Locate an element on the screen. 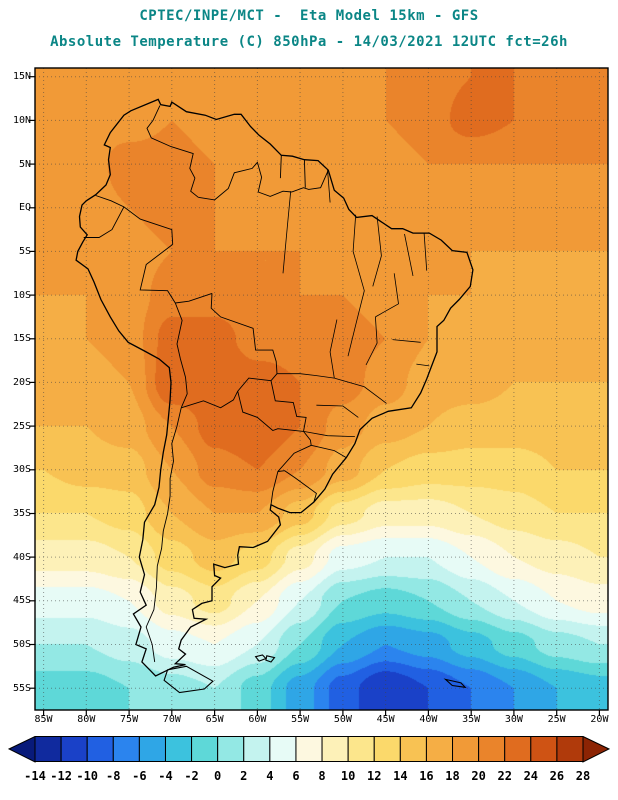 This screenshot has width=618, height=800. lon-label-40W: 40W is located at coordinates (428, 719).